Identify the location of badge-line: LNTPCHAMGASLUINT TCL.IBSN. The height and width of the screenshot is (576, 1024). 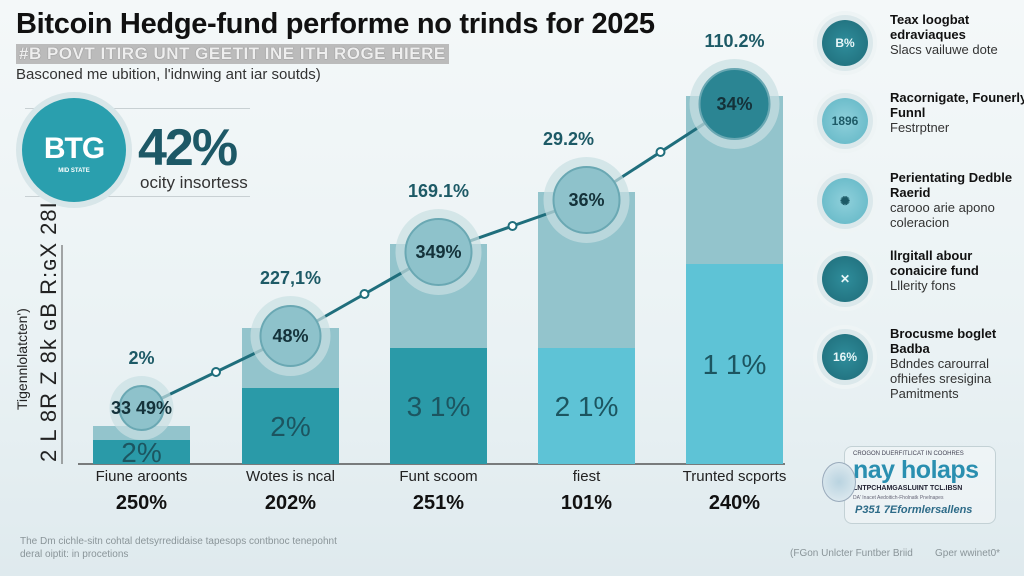
(908, 488).